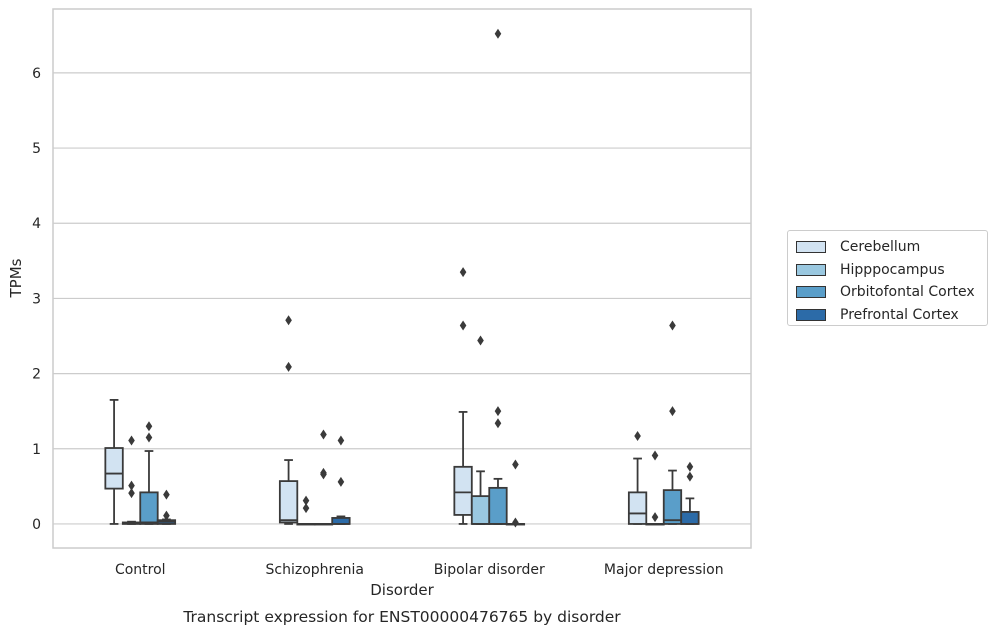 This screenshot has width=999, height=634. I want to click on legend-item: Cerebellum, so click(887, 247).